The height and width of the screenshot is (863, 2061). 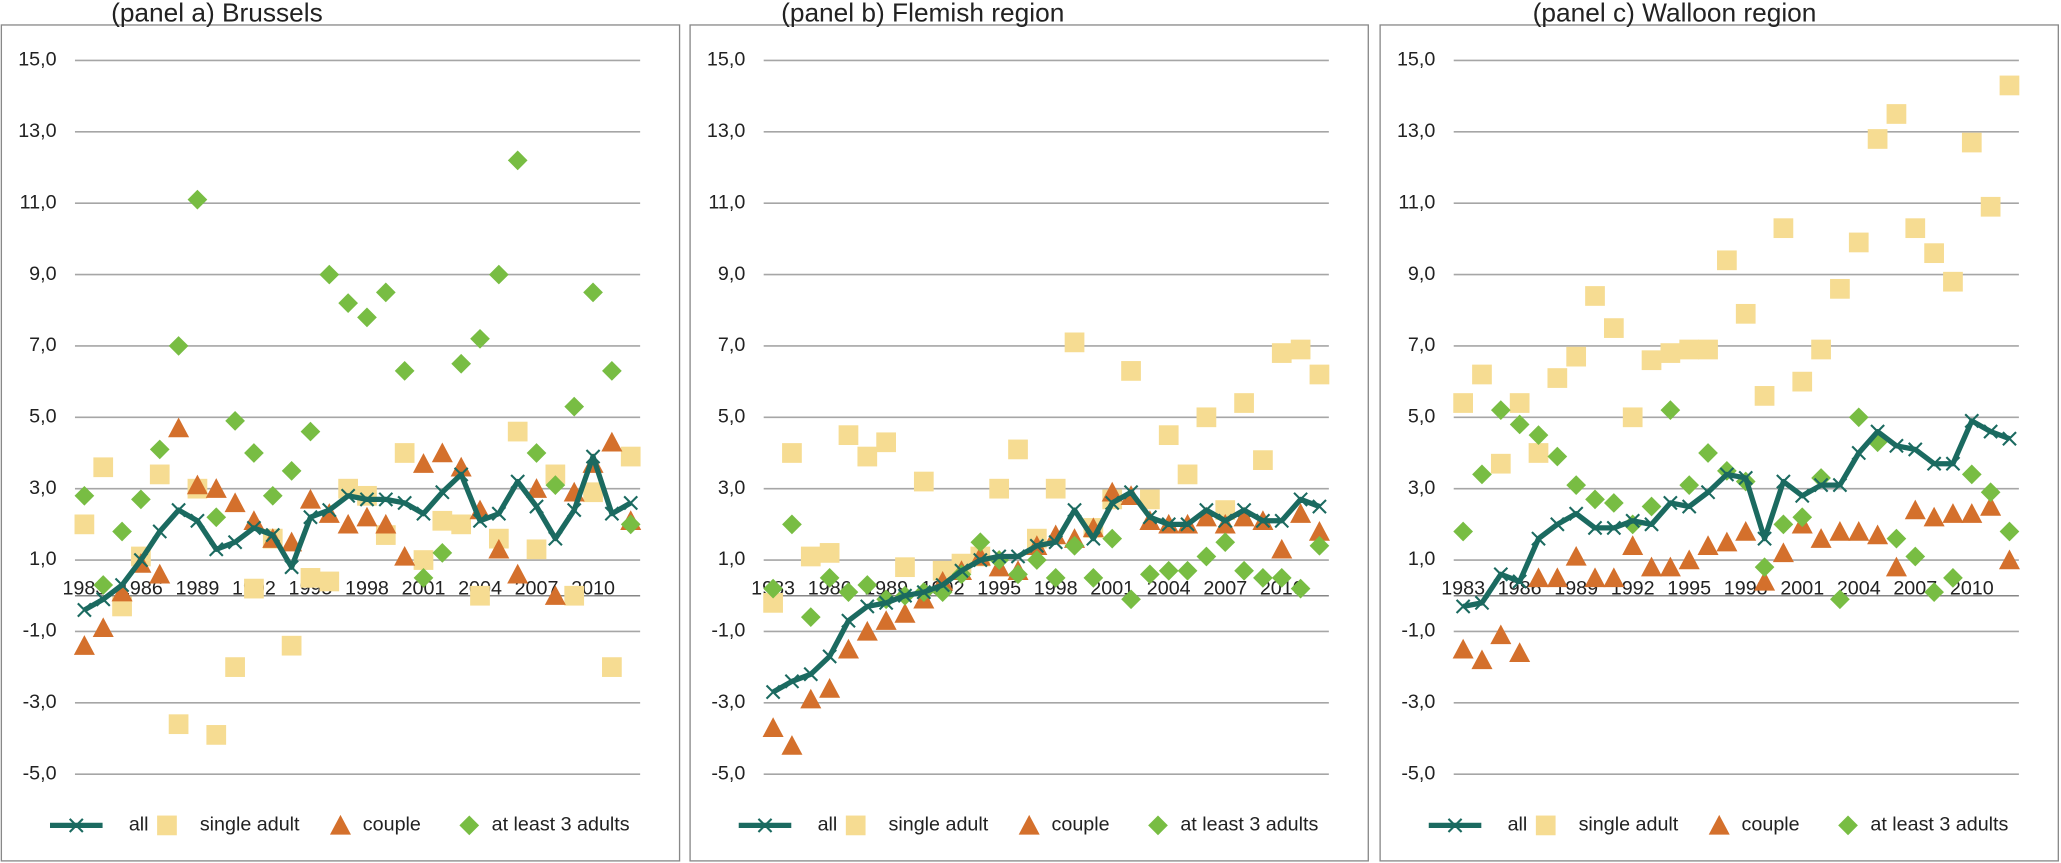 I want to click on y-tick-label: 9,0, so click(x=731, y=274).